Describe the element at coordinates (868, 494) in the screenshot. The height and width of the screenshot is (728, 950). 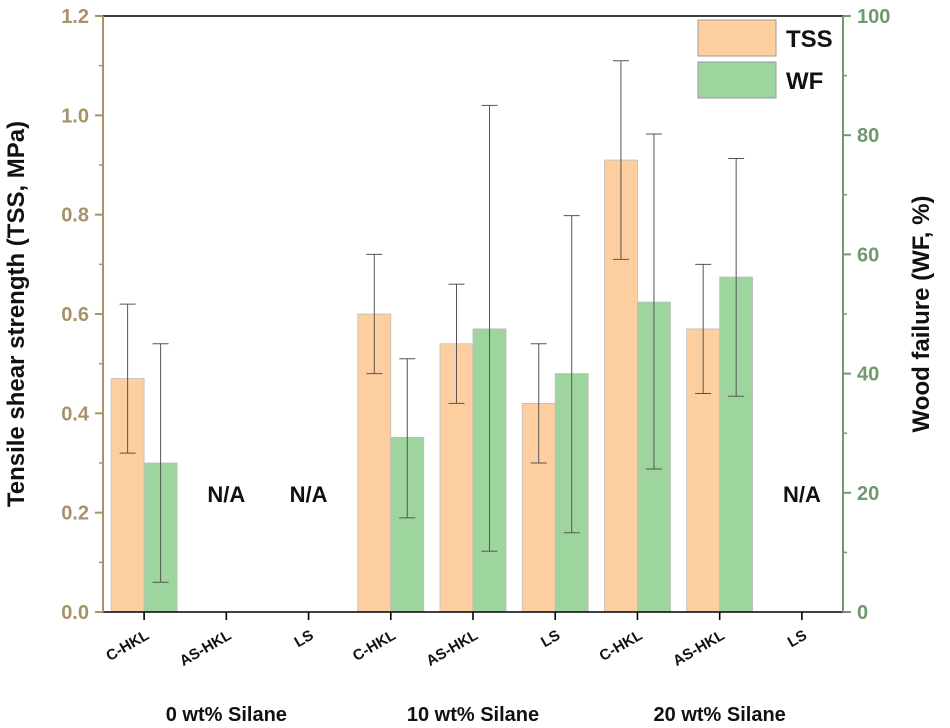
I see `y-right-tick-label: 20` at that location.